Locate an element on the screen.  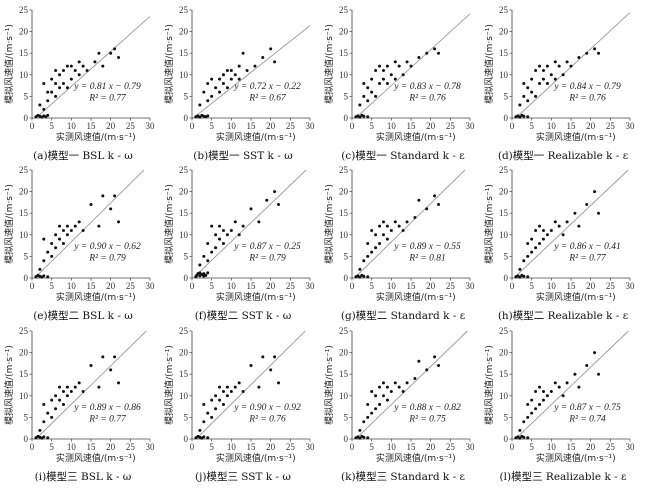
y-tick-label: 5 is located at coordinates (186, 417).